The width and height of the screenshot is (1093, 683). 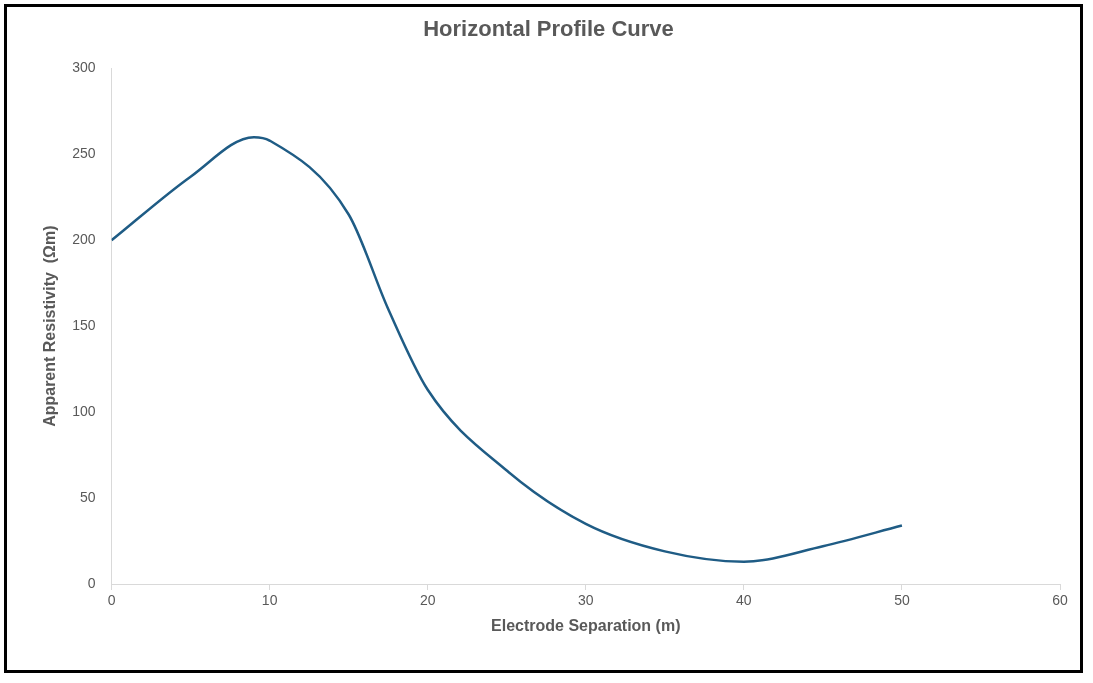 I want to click on chart-title: Horizontal Profile Curve, so click(x=548, y=29).